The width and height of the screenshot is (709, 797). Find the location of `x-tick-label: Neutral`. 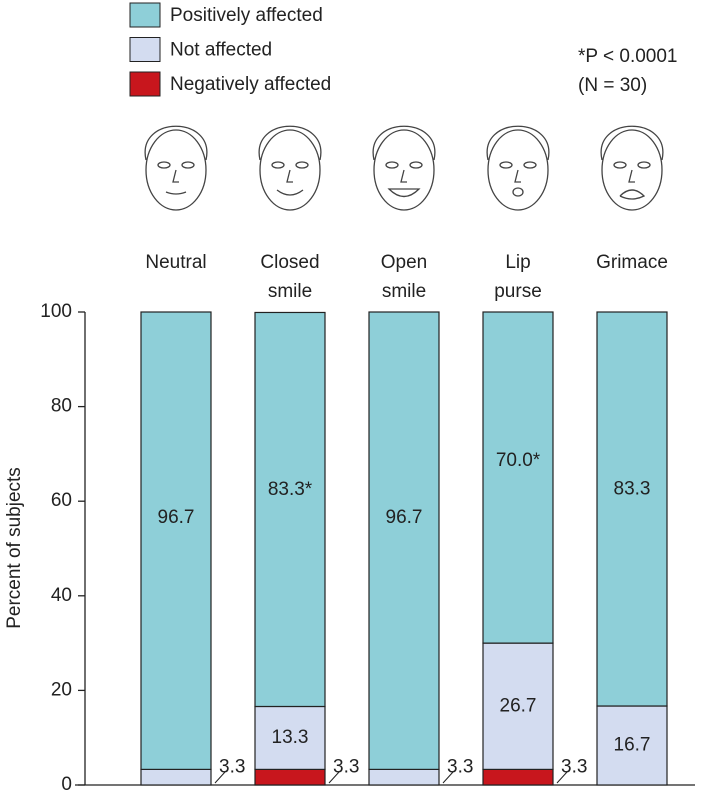

x-tick-label: Neutral is located at coordinates (175, 262).